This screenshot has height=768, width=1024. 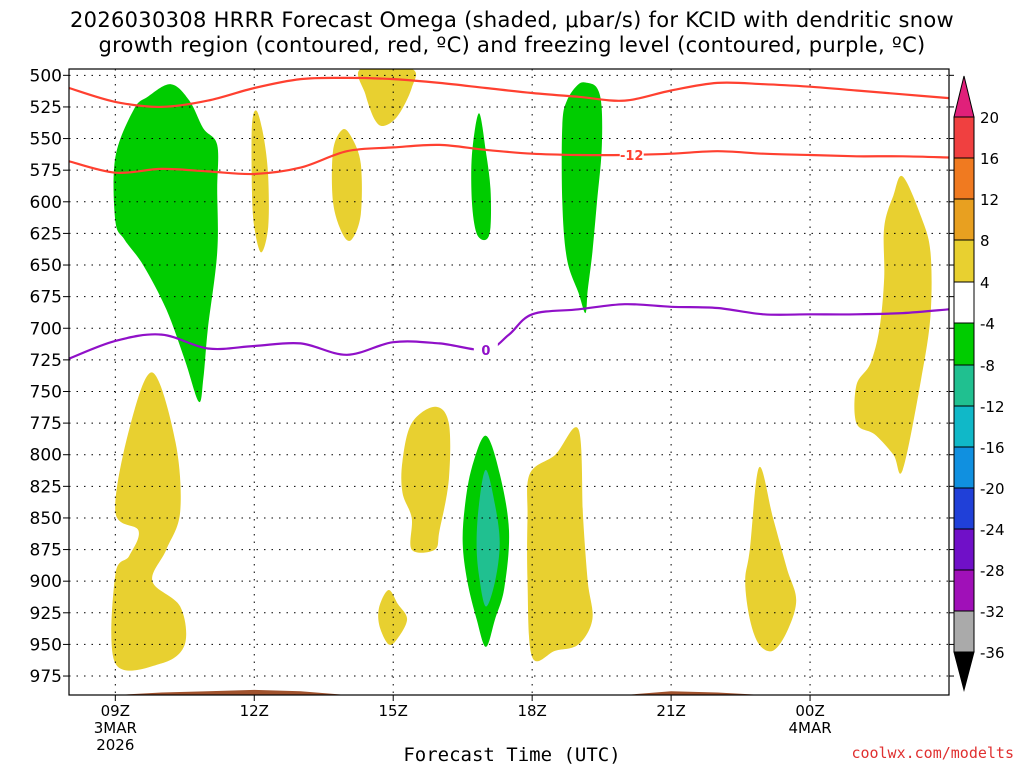 I want to click on y-tick-label: 875, so click(x=46, y=551).